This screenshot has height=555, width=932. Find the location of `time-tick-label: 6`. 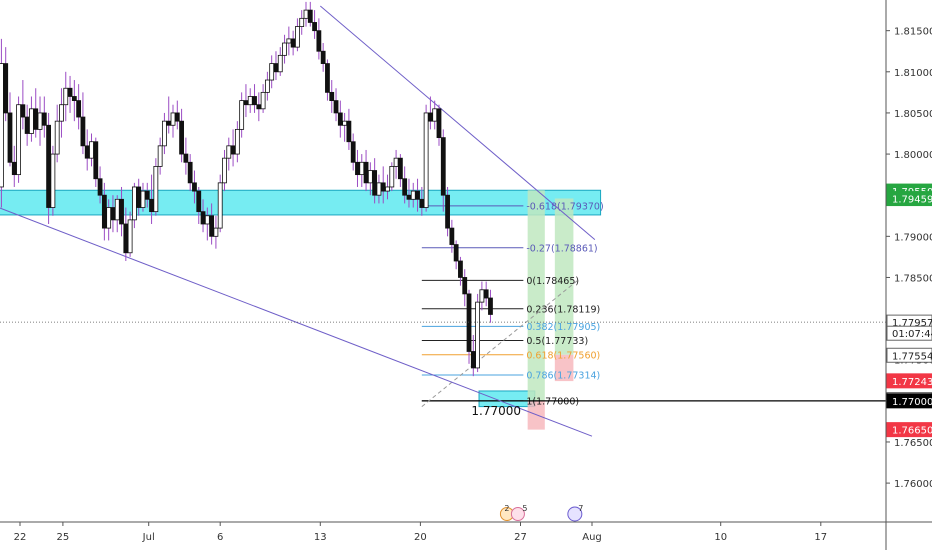

time-tick-label: 6 is located at coordinates (220, 537).